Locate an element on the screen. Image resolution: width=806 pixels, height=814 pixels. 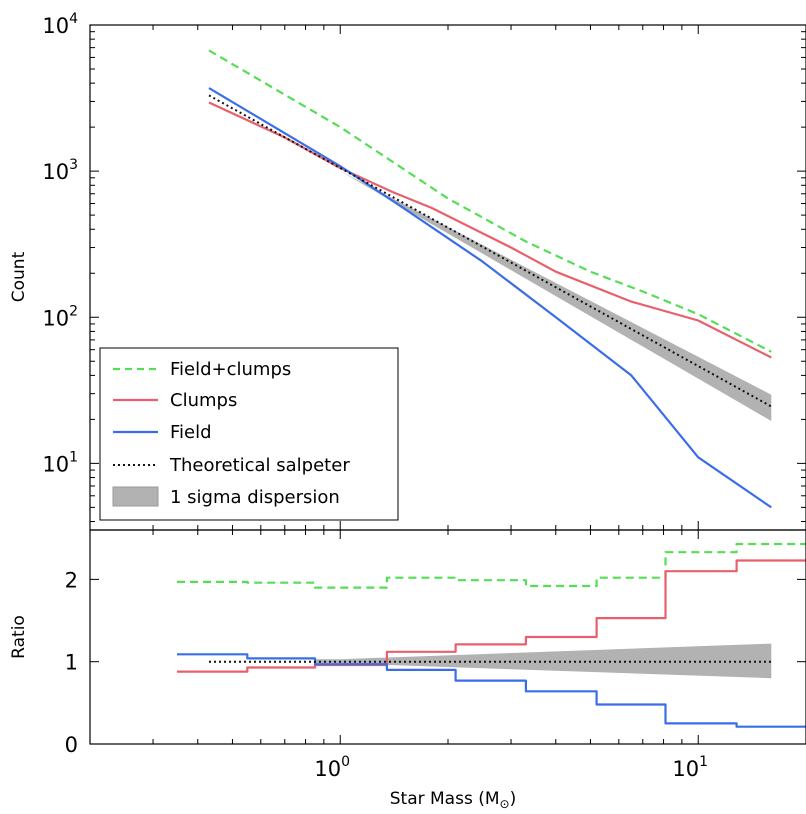
bottom-series-clumps is located at coordinates (491, 616).